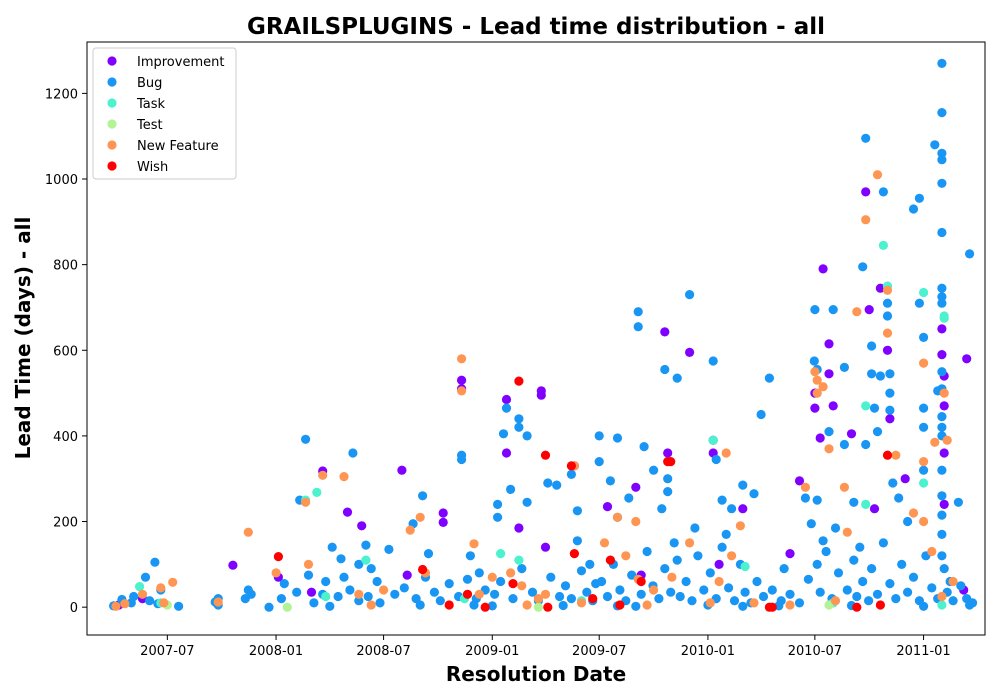 Image resolution: width=1000 pixels, height=700 pixels. Describe the element at coordinates (178, 146) in the screenshot. I see `legend-label-new-feature: New Feature` at that location.